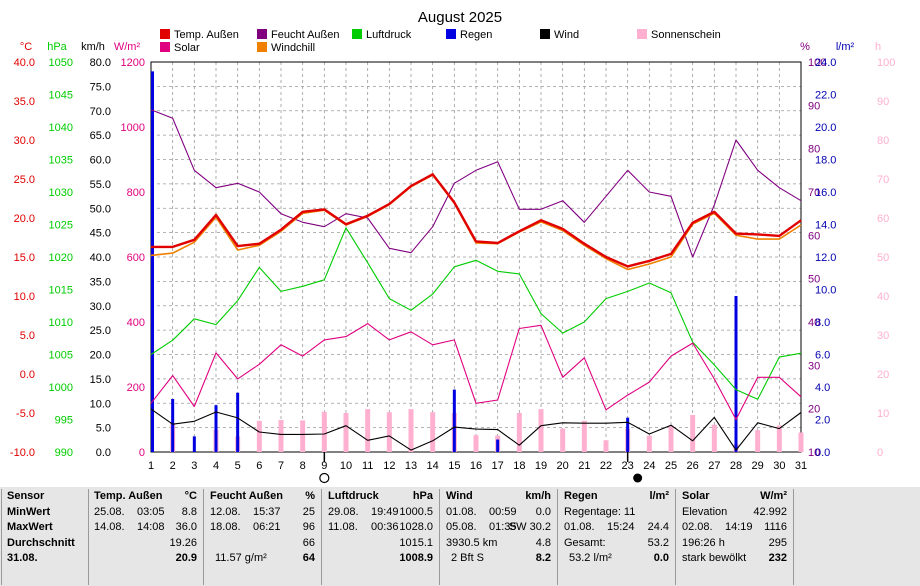 The height and width of the screenshot is (586, 920). I want to click on stats-temp-min-date: 25.08., so click(109, 511).